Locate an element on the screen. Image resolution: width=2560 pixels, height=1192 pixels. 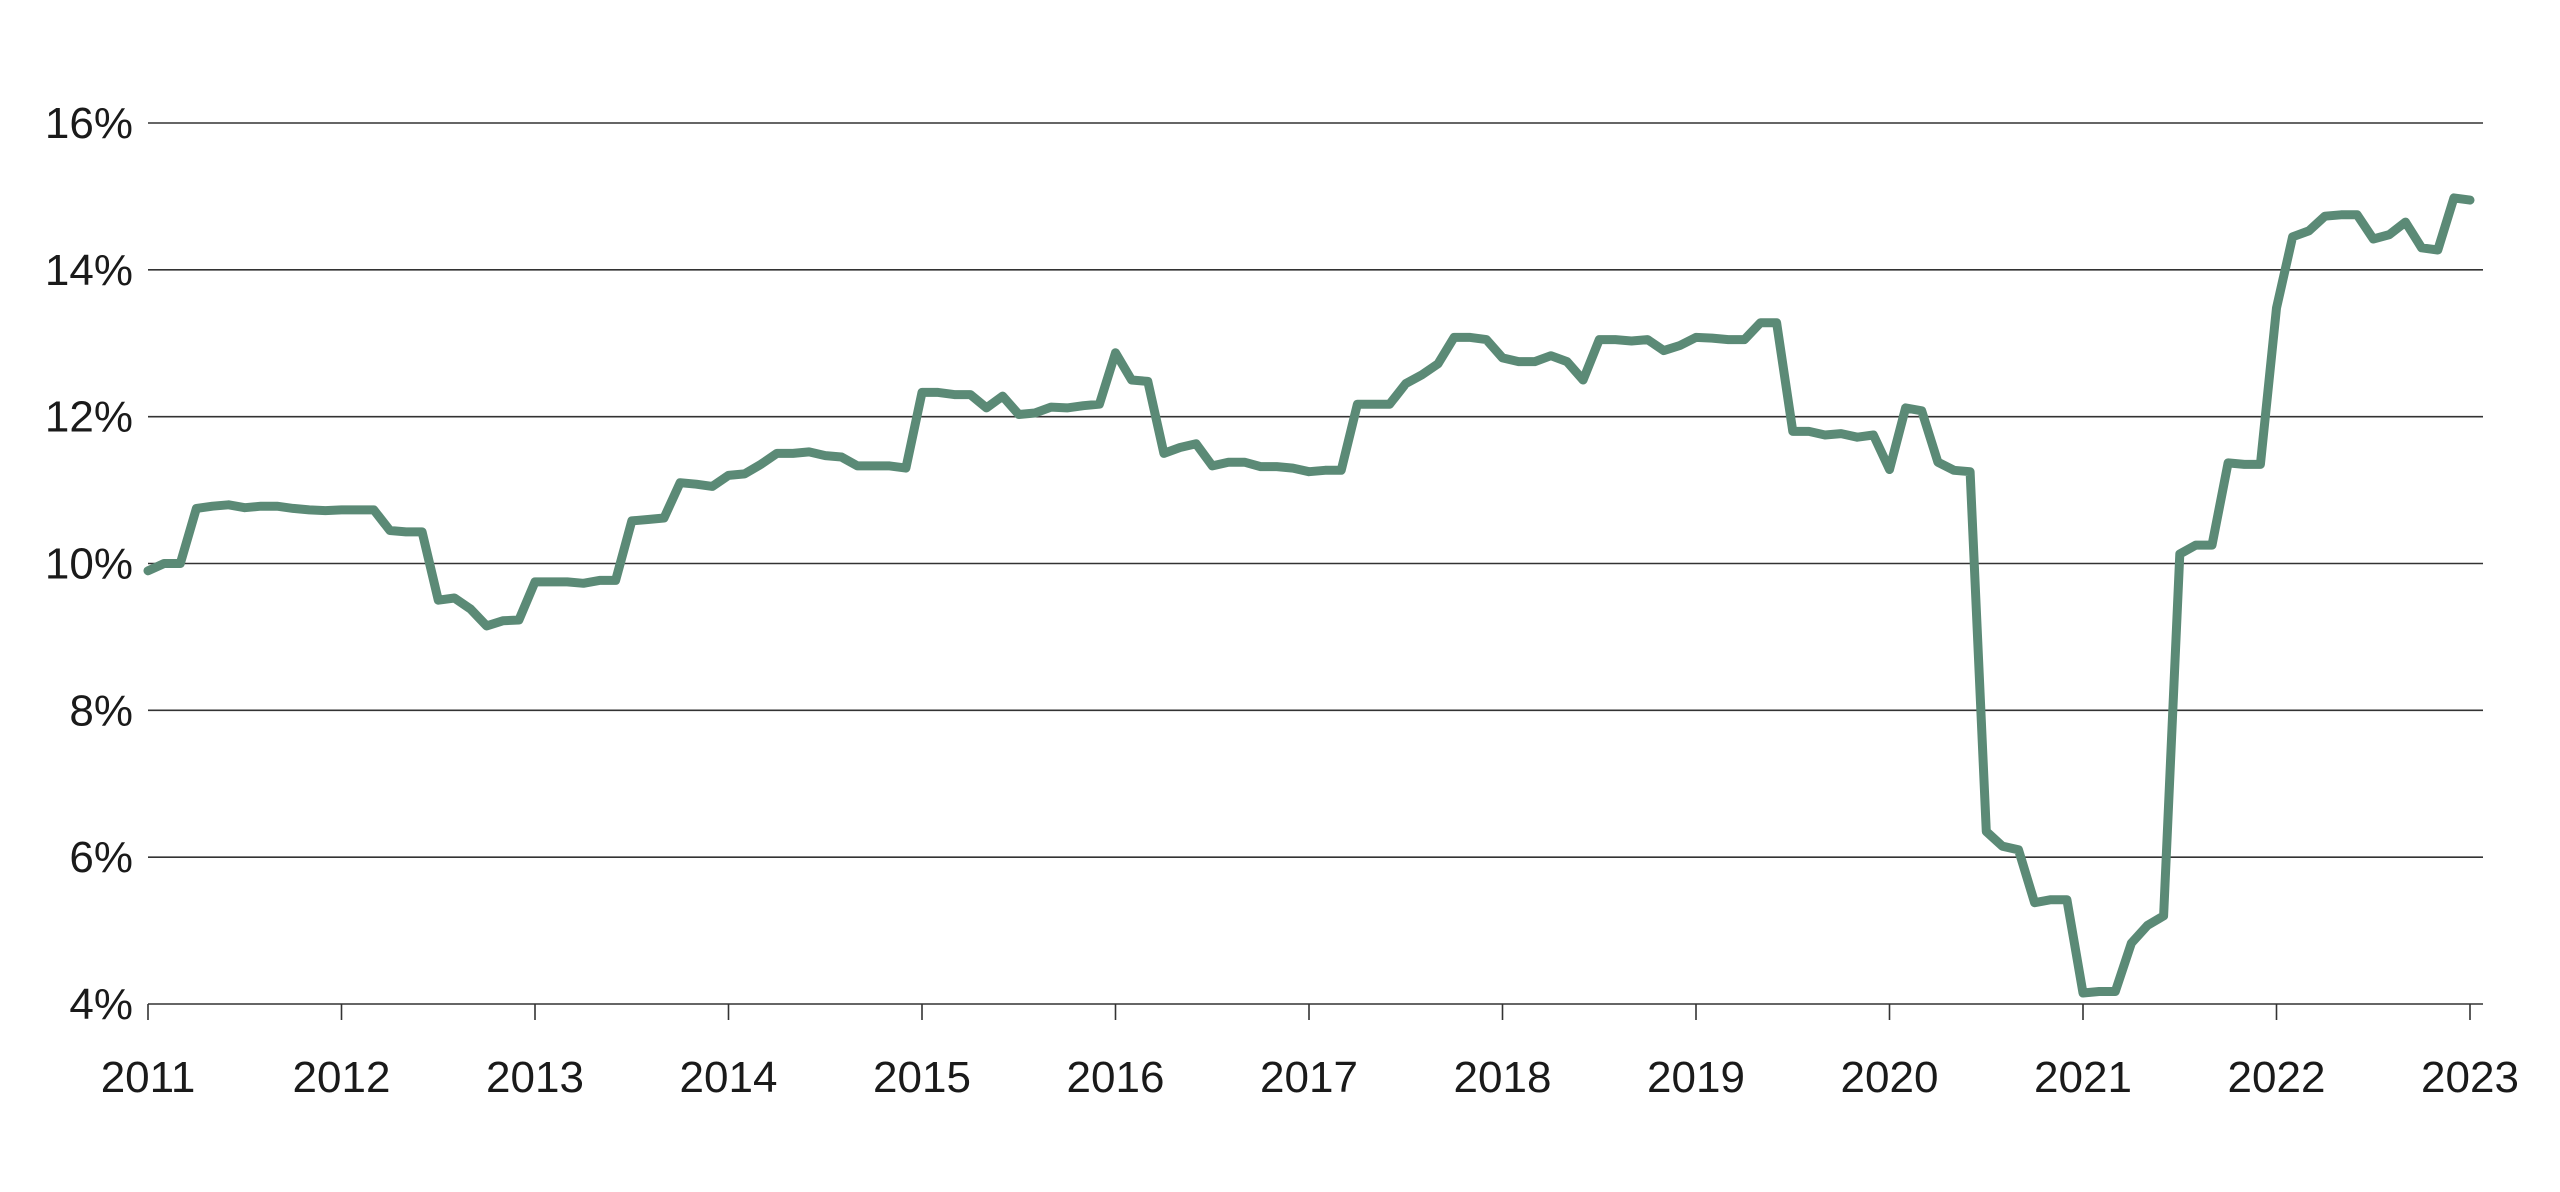
x-tick-label: 2022 is located at coordinates (2277, 1077).